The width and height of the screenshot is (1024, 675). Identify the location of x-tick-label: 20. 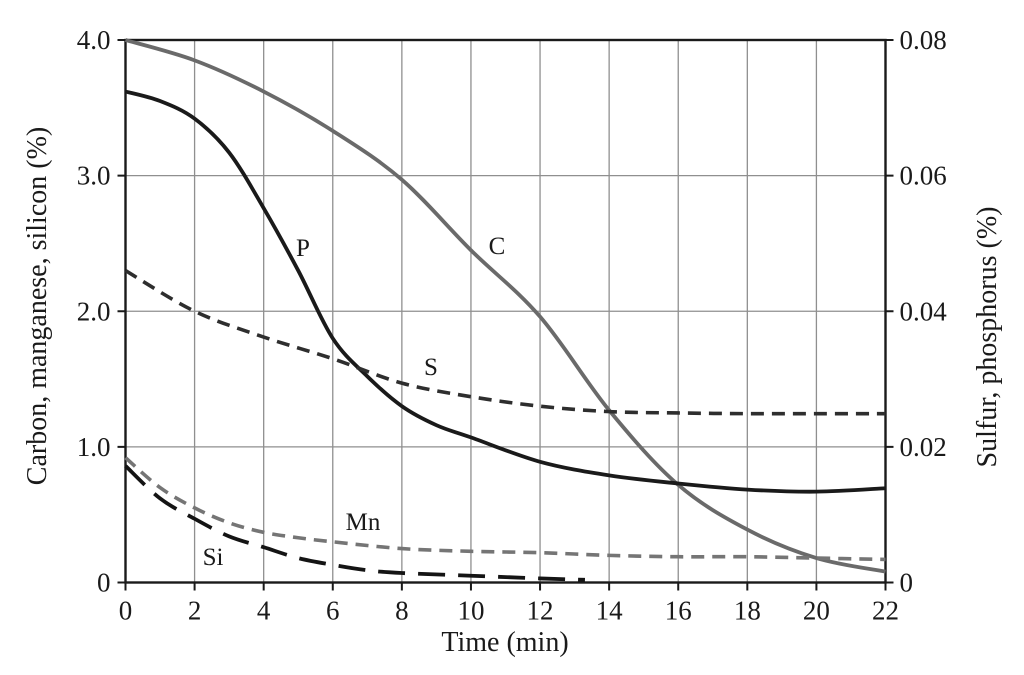
(816, 611).